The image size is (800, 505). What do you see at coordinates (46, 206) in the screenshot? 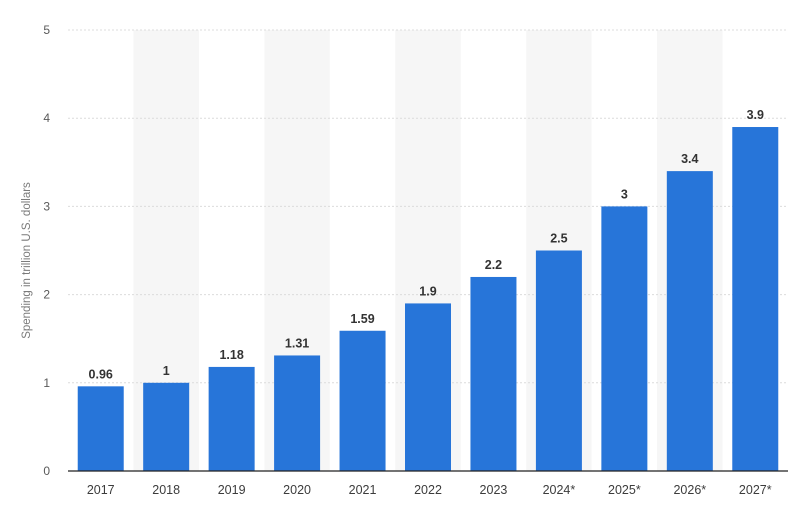
I see `y-tick-label: 3` at bounding box center [46, 206].